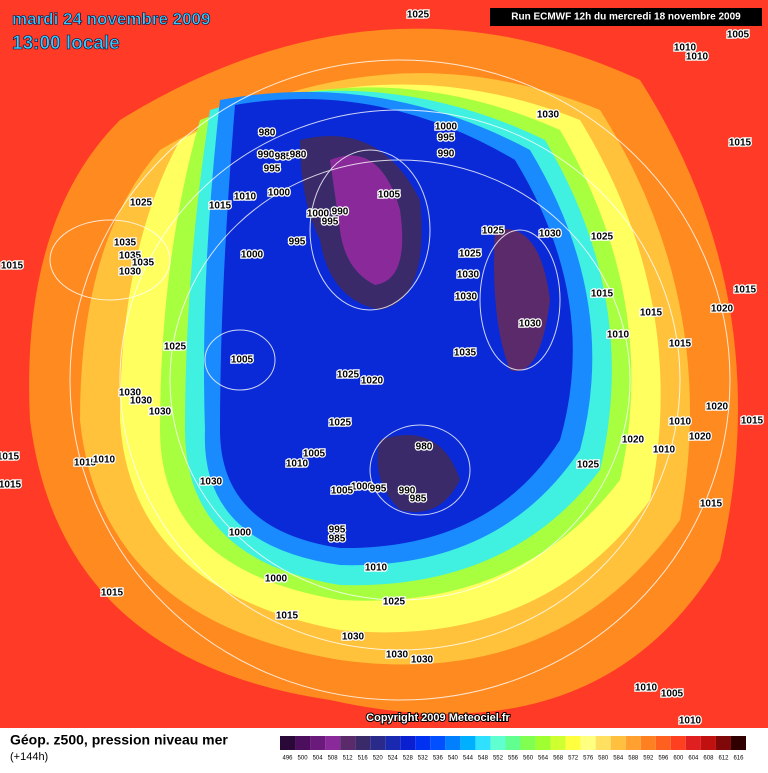 The width and height of the screenshot is (768, 773). I want to click on colorbar-label: 540, so click(453, 759).